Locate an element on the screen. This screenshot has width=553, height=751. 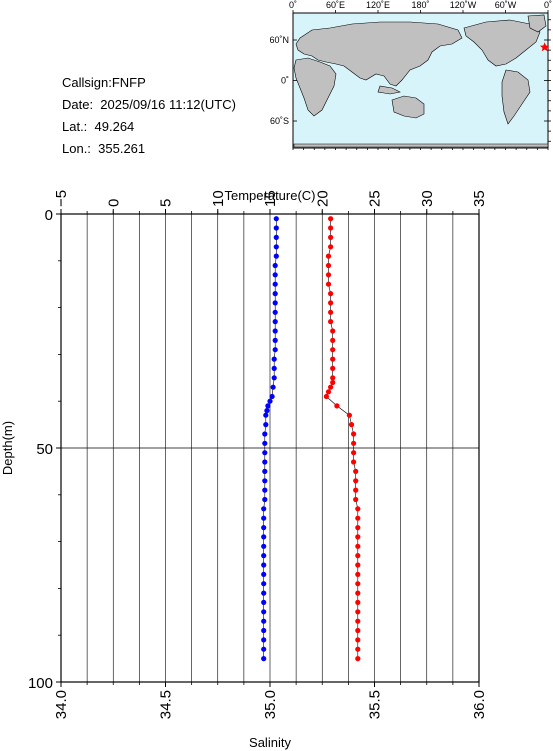
callsign: Callsign:FNFP is located at coordinates (104, 82).